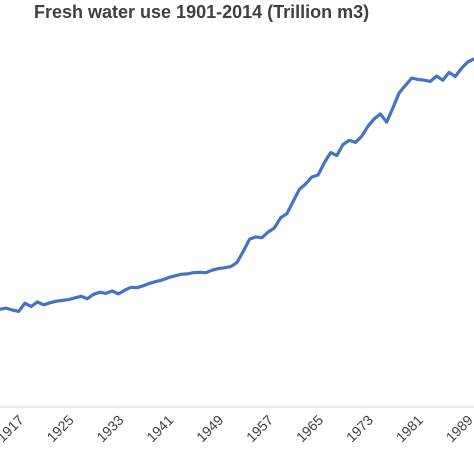 The width and height of the screenshot is (474, 474). I want to click on x-tick-label: 1917, so click(13, 428).